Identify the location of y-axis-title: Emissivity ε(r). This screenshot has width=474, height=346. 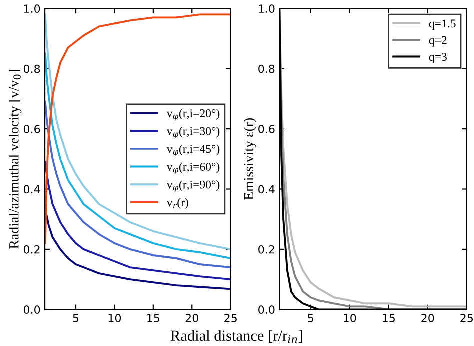
(250, 159).